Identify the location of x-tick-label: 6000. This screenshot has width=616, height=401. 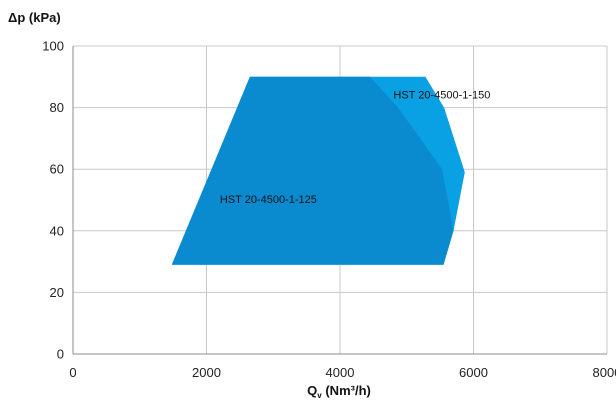
(473, 372).